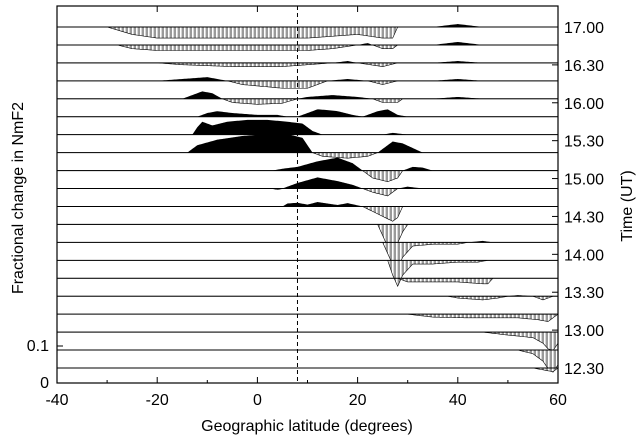 The height and width of the screenshot is (444, 644). Describe the element at coordinates (584, 331) in the screenshot. I see `time-tick-label: 13.00` at that location.